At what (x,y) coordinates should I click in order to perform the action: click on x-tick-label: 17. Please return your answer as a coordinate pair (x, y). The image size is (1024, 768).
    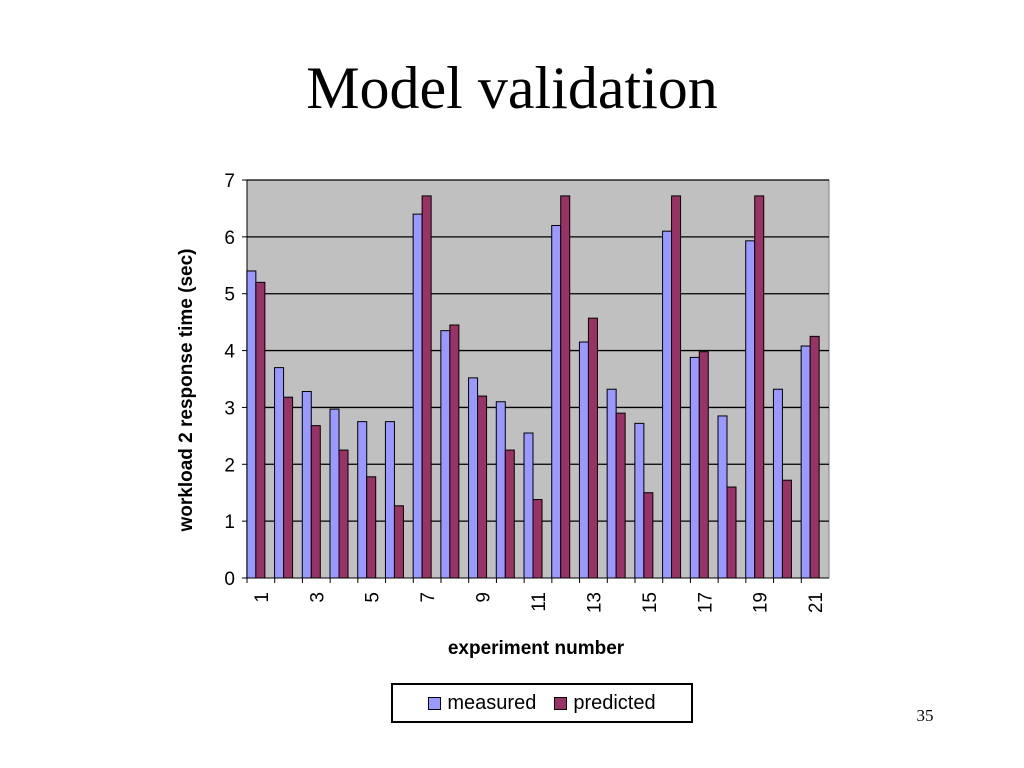
    Looking at the image, I should click on (705, 602).